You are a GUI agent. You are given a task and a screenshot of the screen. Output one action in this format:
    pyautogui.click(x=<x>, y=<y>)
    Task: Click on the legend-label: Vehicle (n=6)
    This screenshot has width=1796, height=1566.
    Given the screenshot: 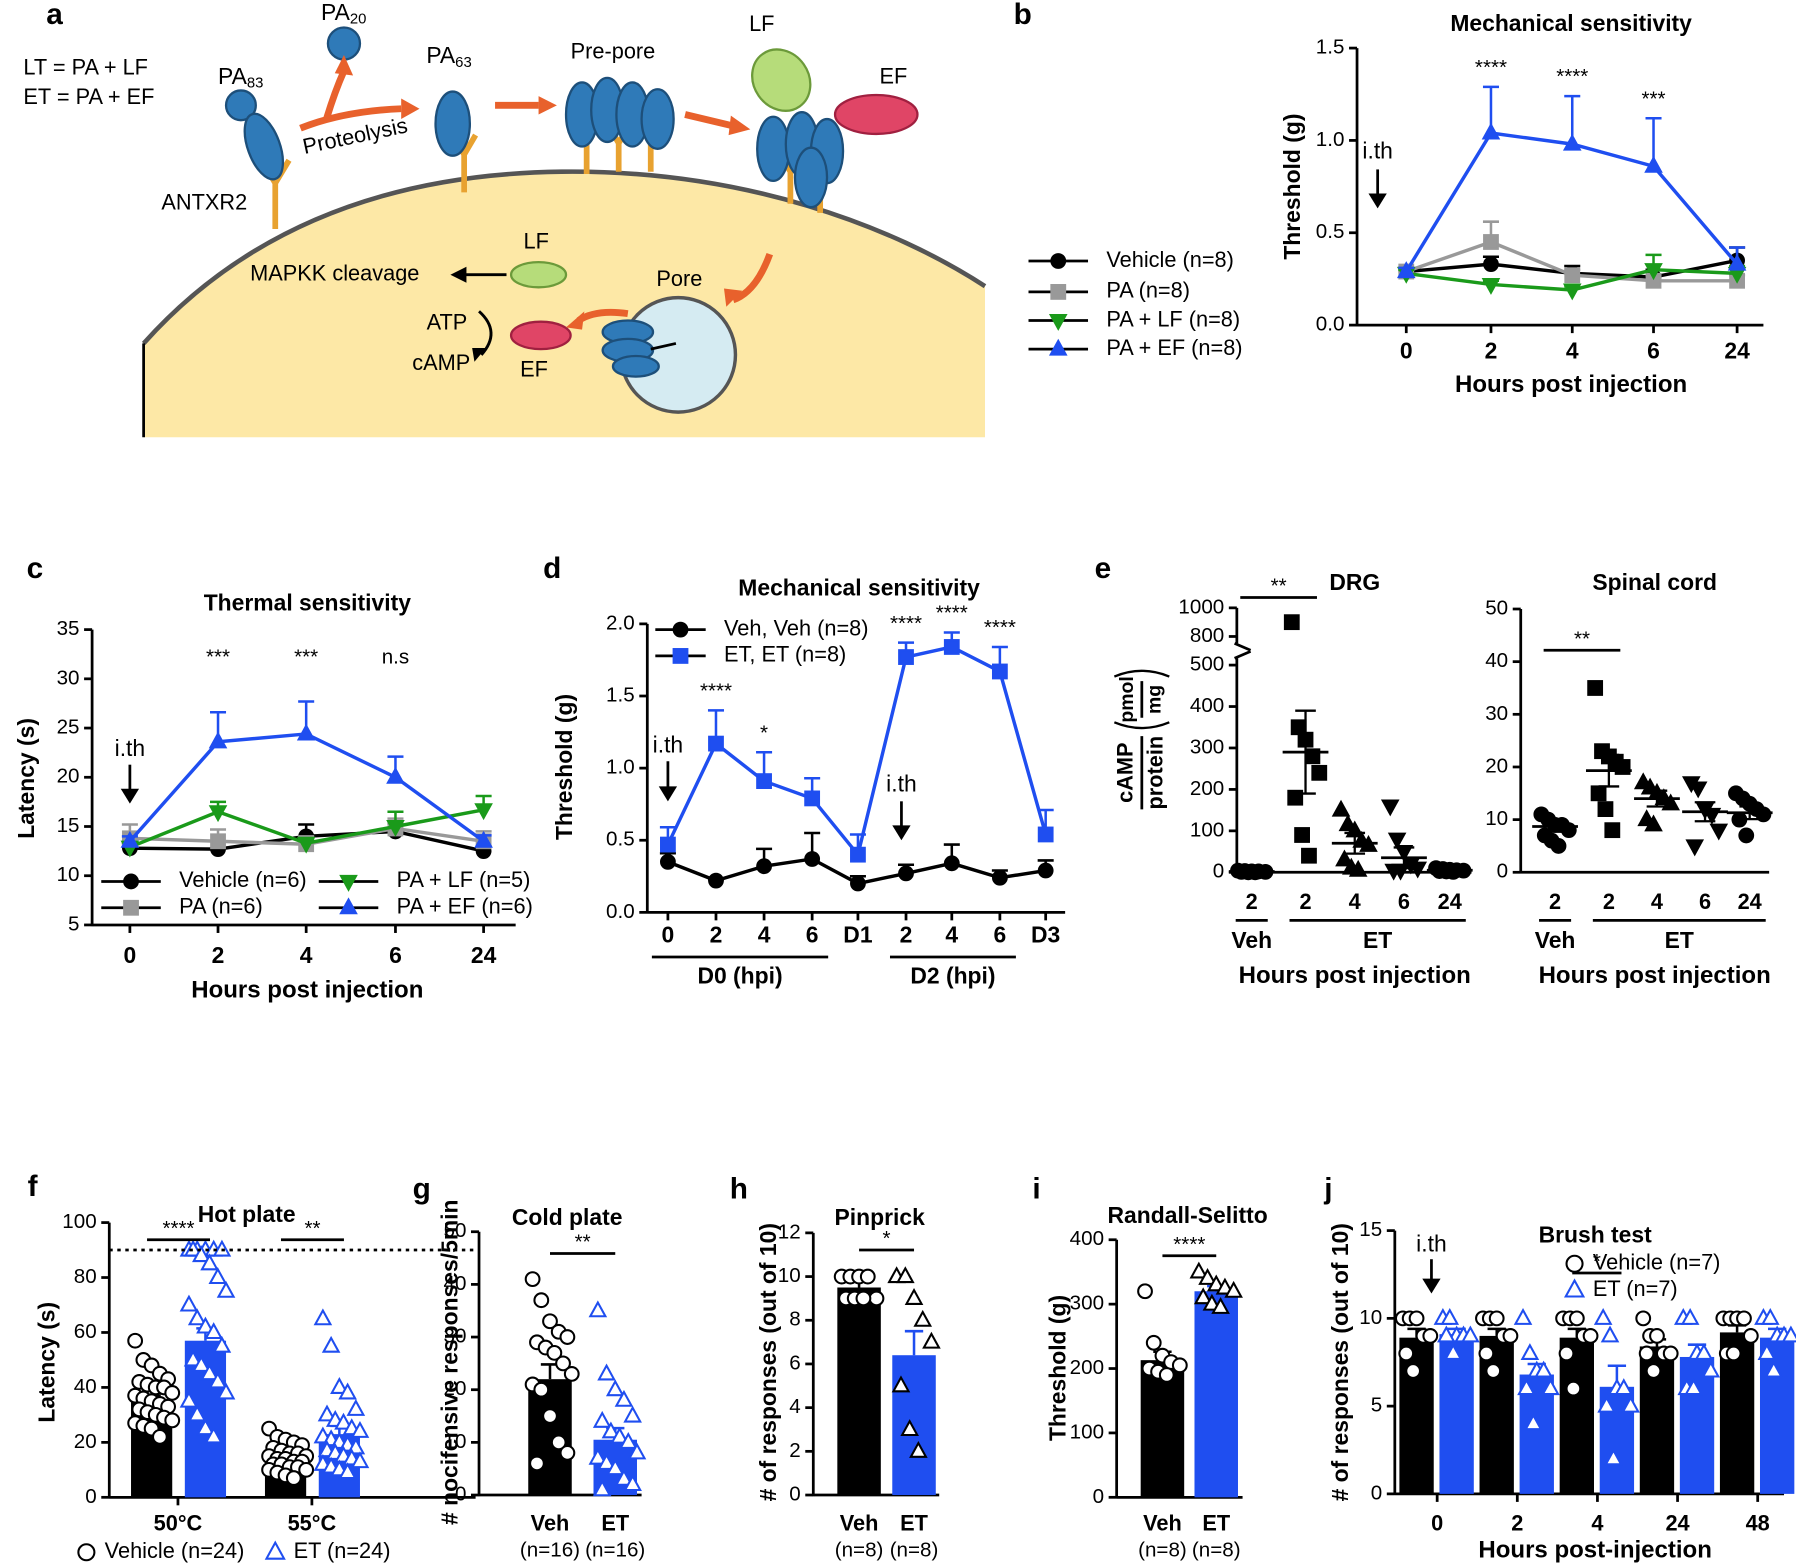 What is the action you would take?
    pyautogui.click(x=243, y=879)
    